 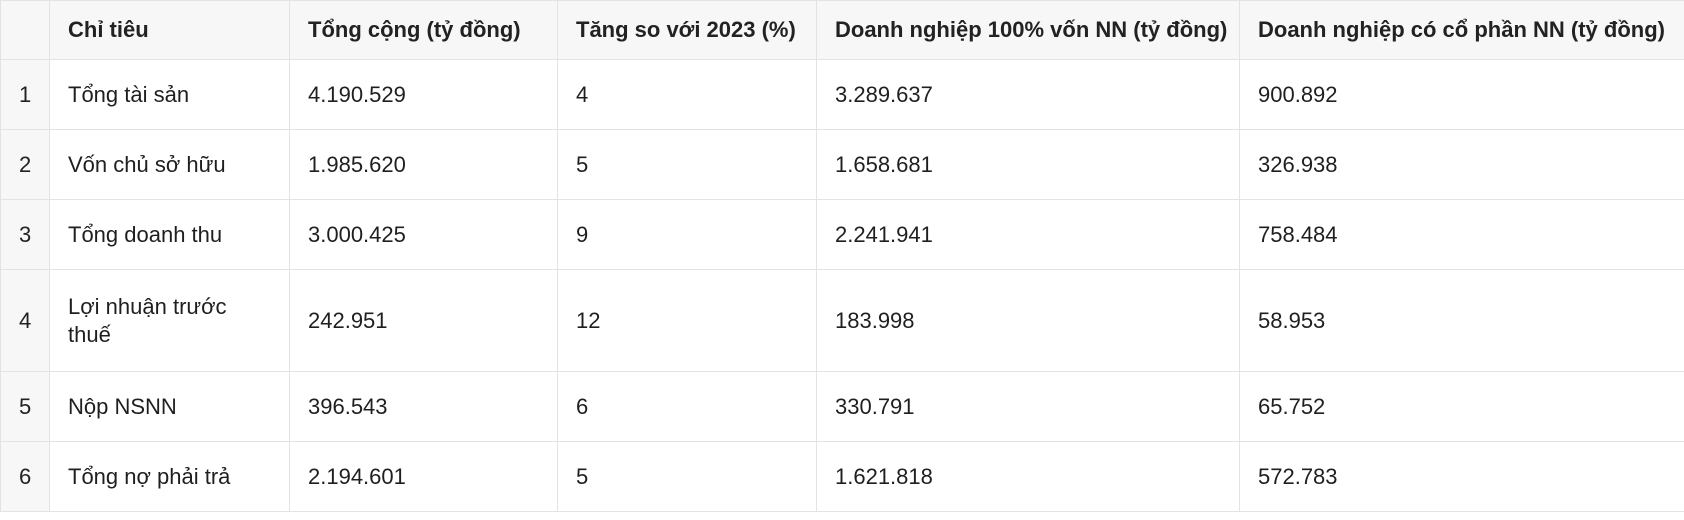 What do you see at coordinates (687, 406) in the screenshot?
I see `growth-pct-cell: 6` at bounding box center [687, 406].